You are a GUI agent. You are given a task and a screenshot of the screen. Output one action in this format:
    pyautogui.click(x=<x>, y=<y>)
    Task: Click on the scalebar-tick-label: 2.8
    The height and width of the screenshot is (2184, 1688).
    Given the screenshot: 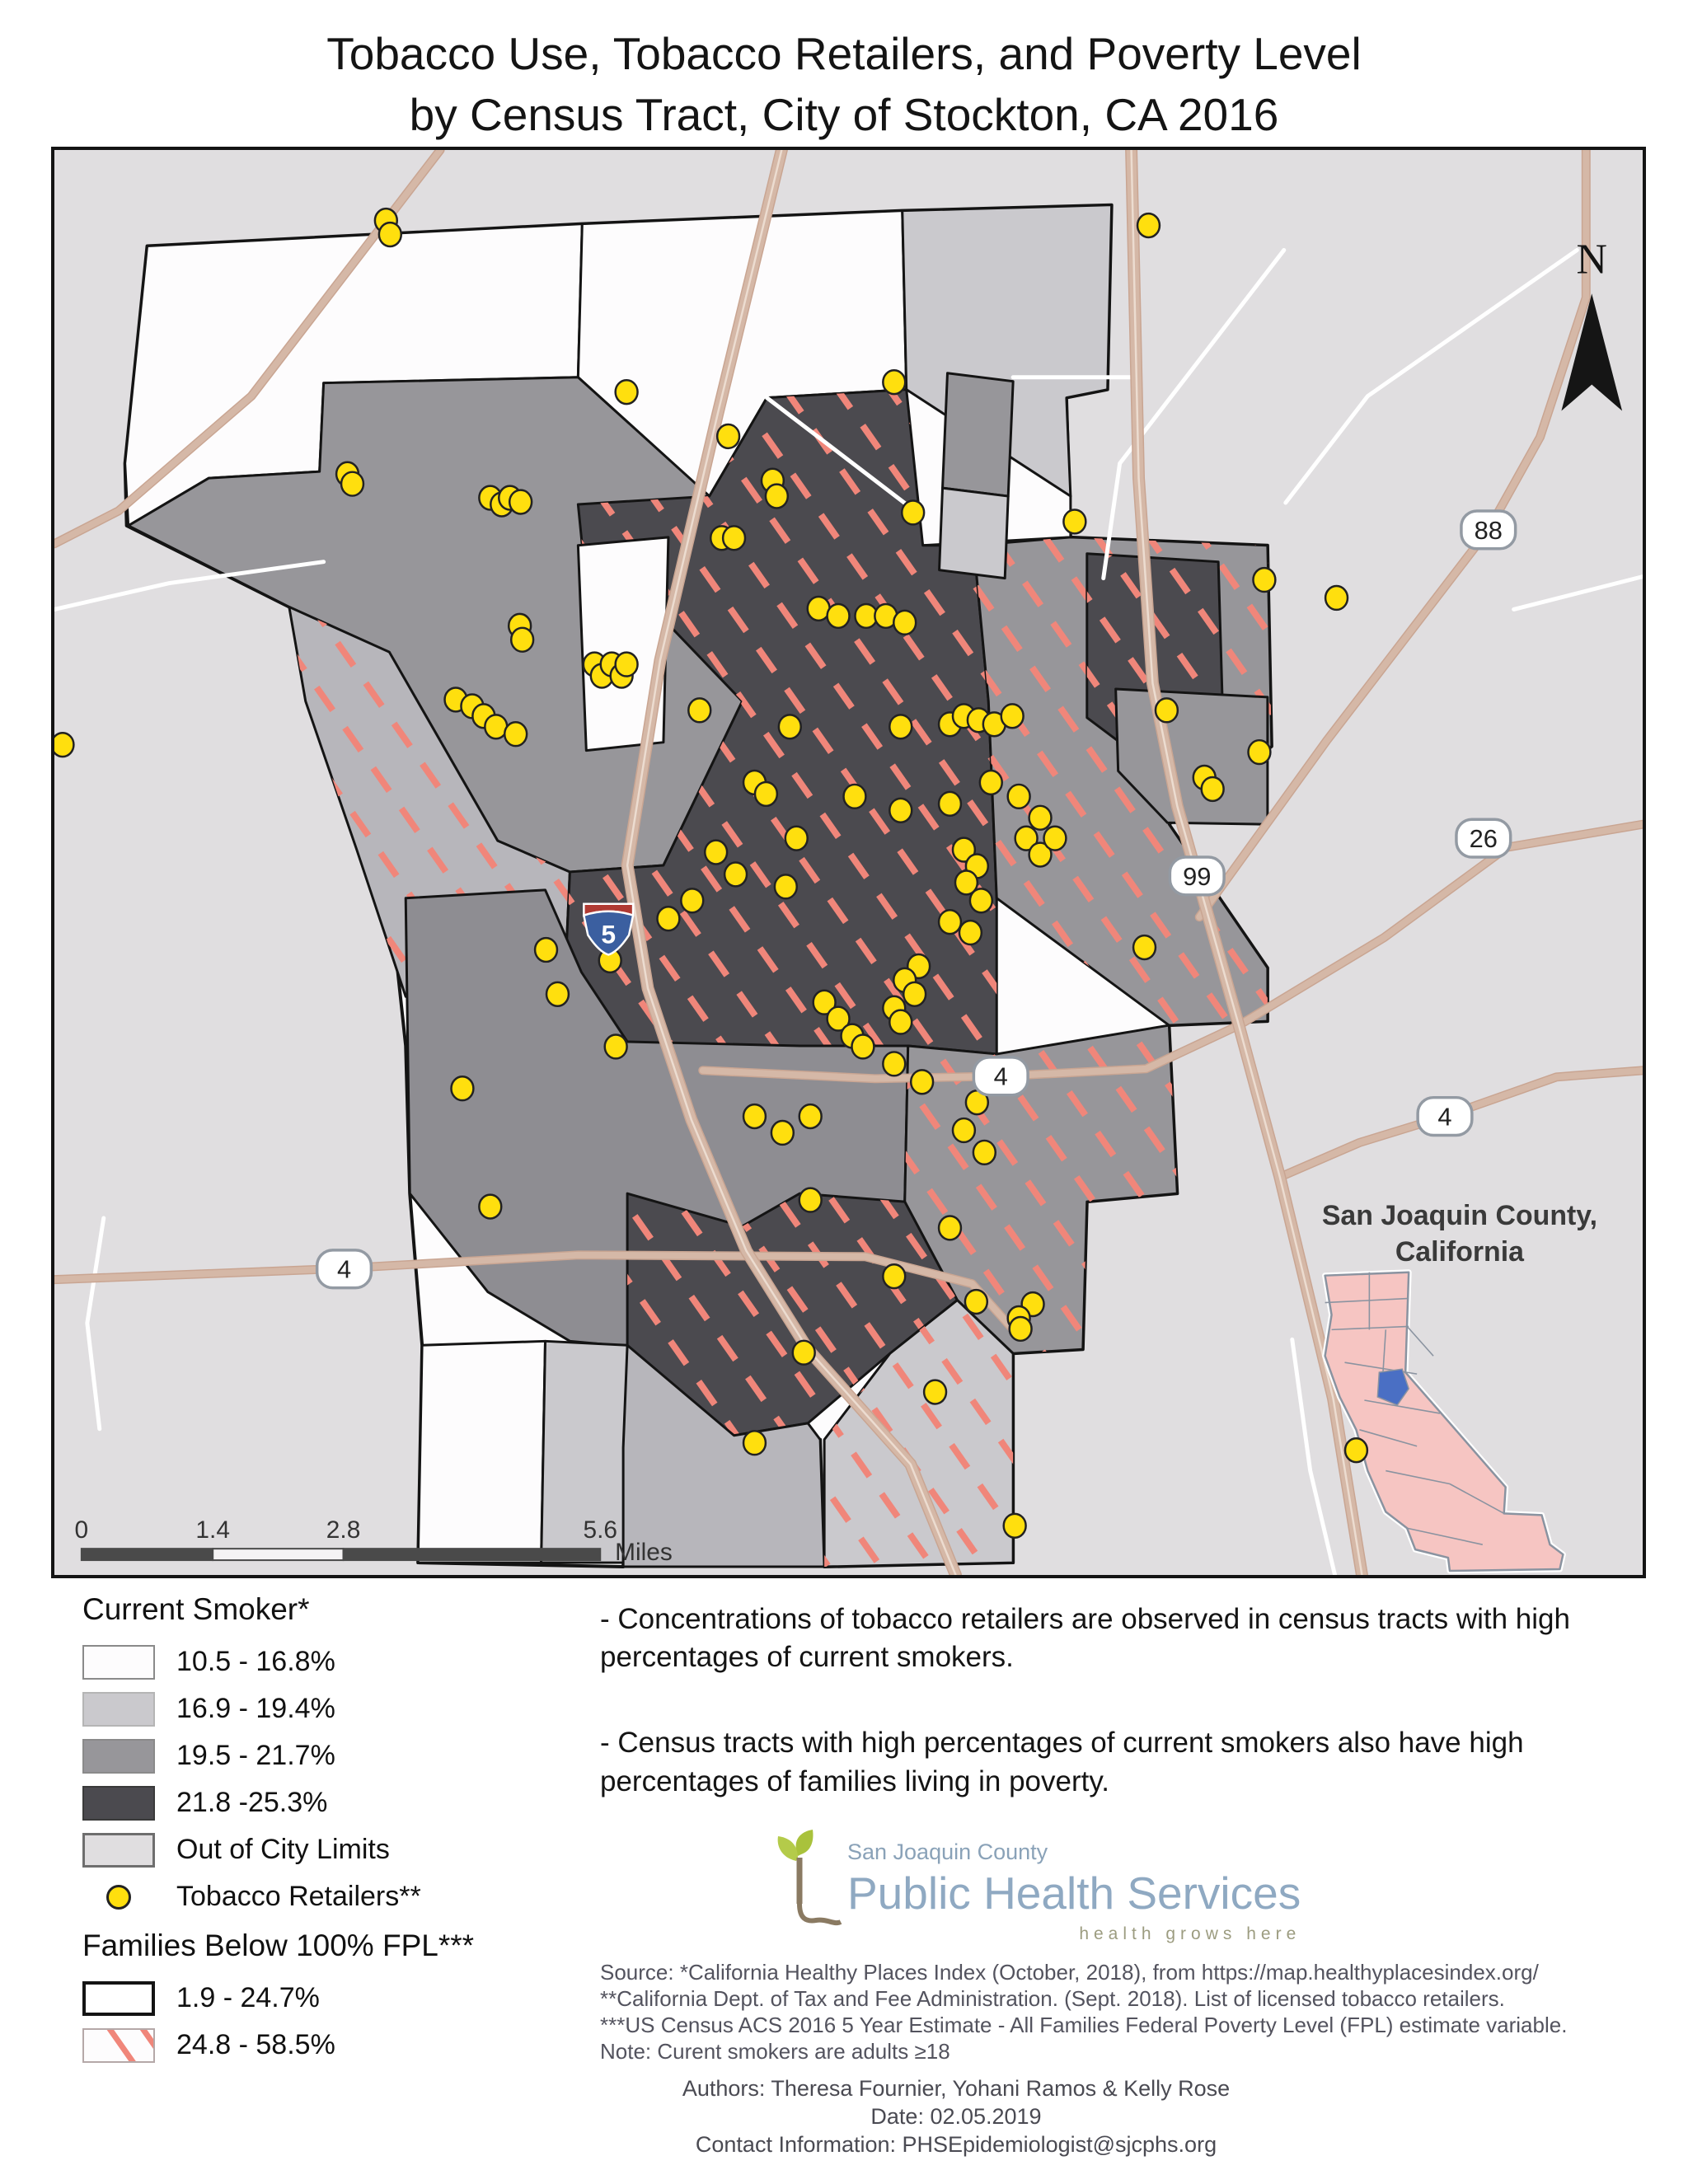 What is the action you would take?
    pyautogui.click(x=343, y=1530)
    